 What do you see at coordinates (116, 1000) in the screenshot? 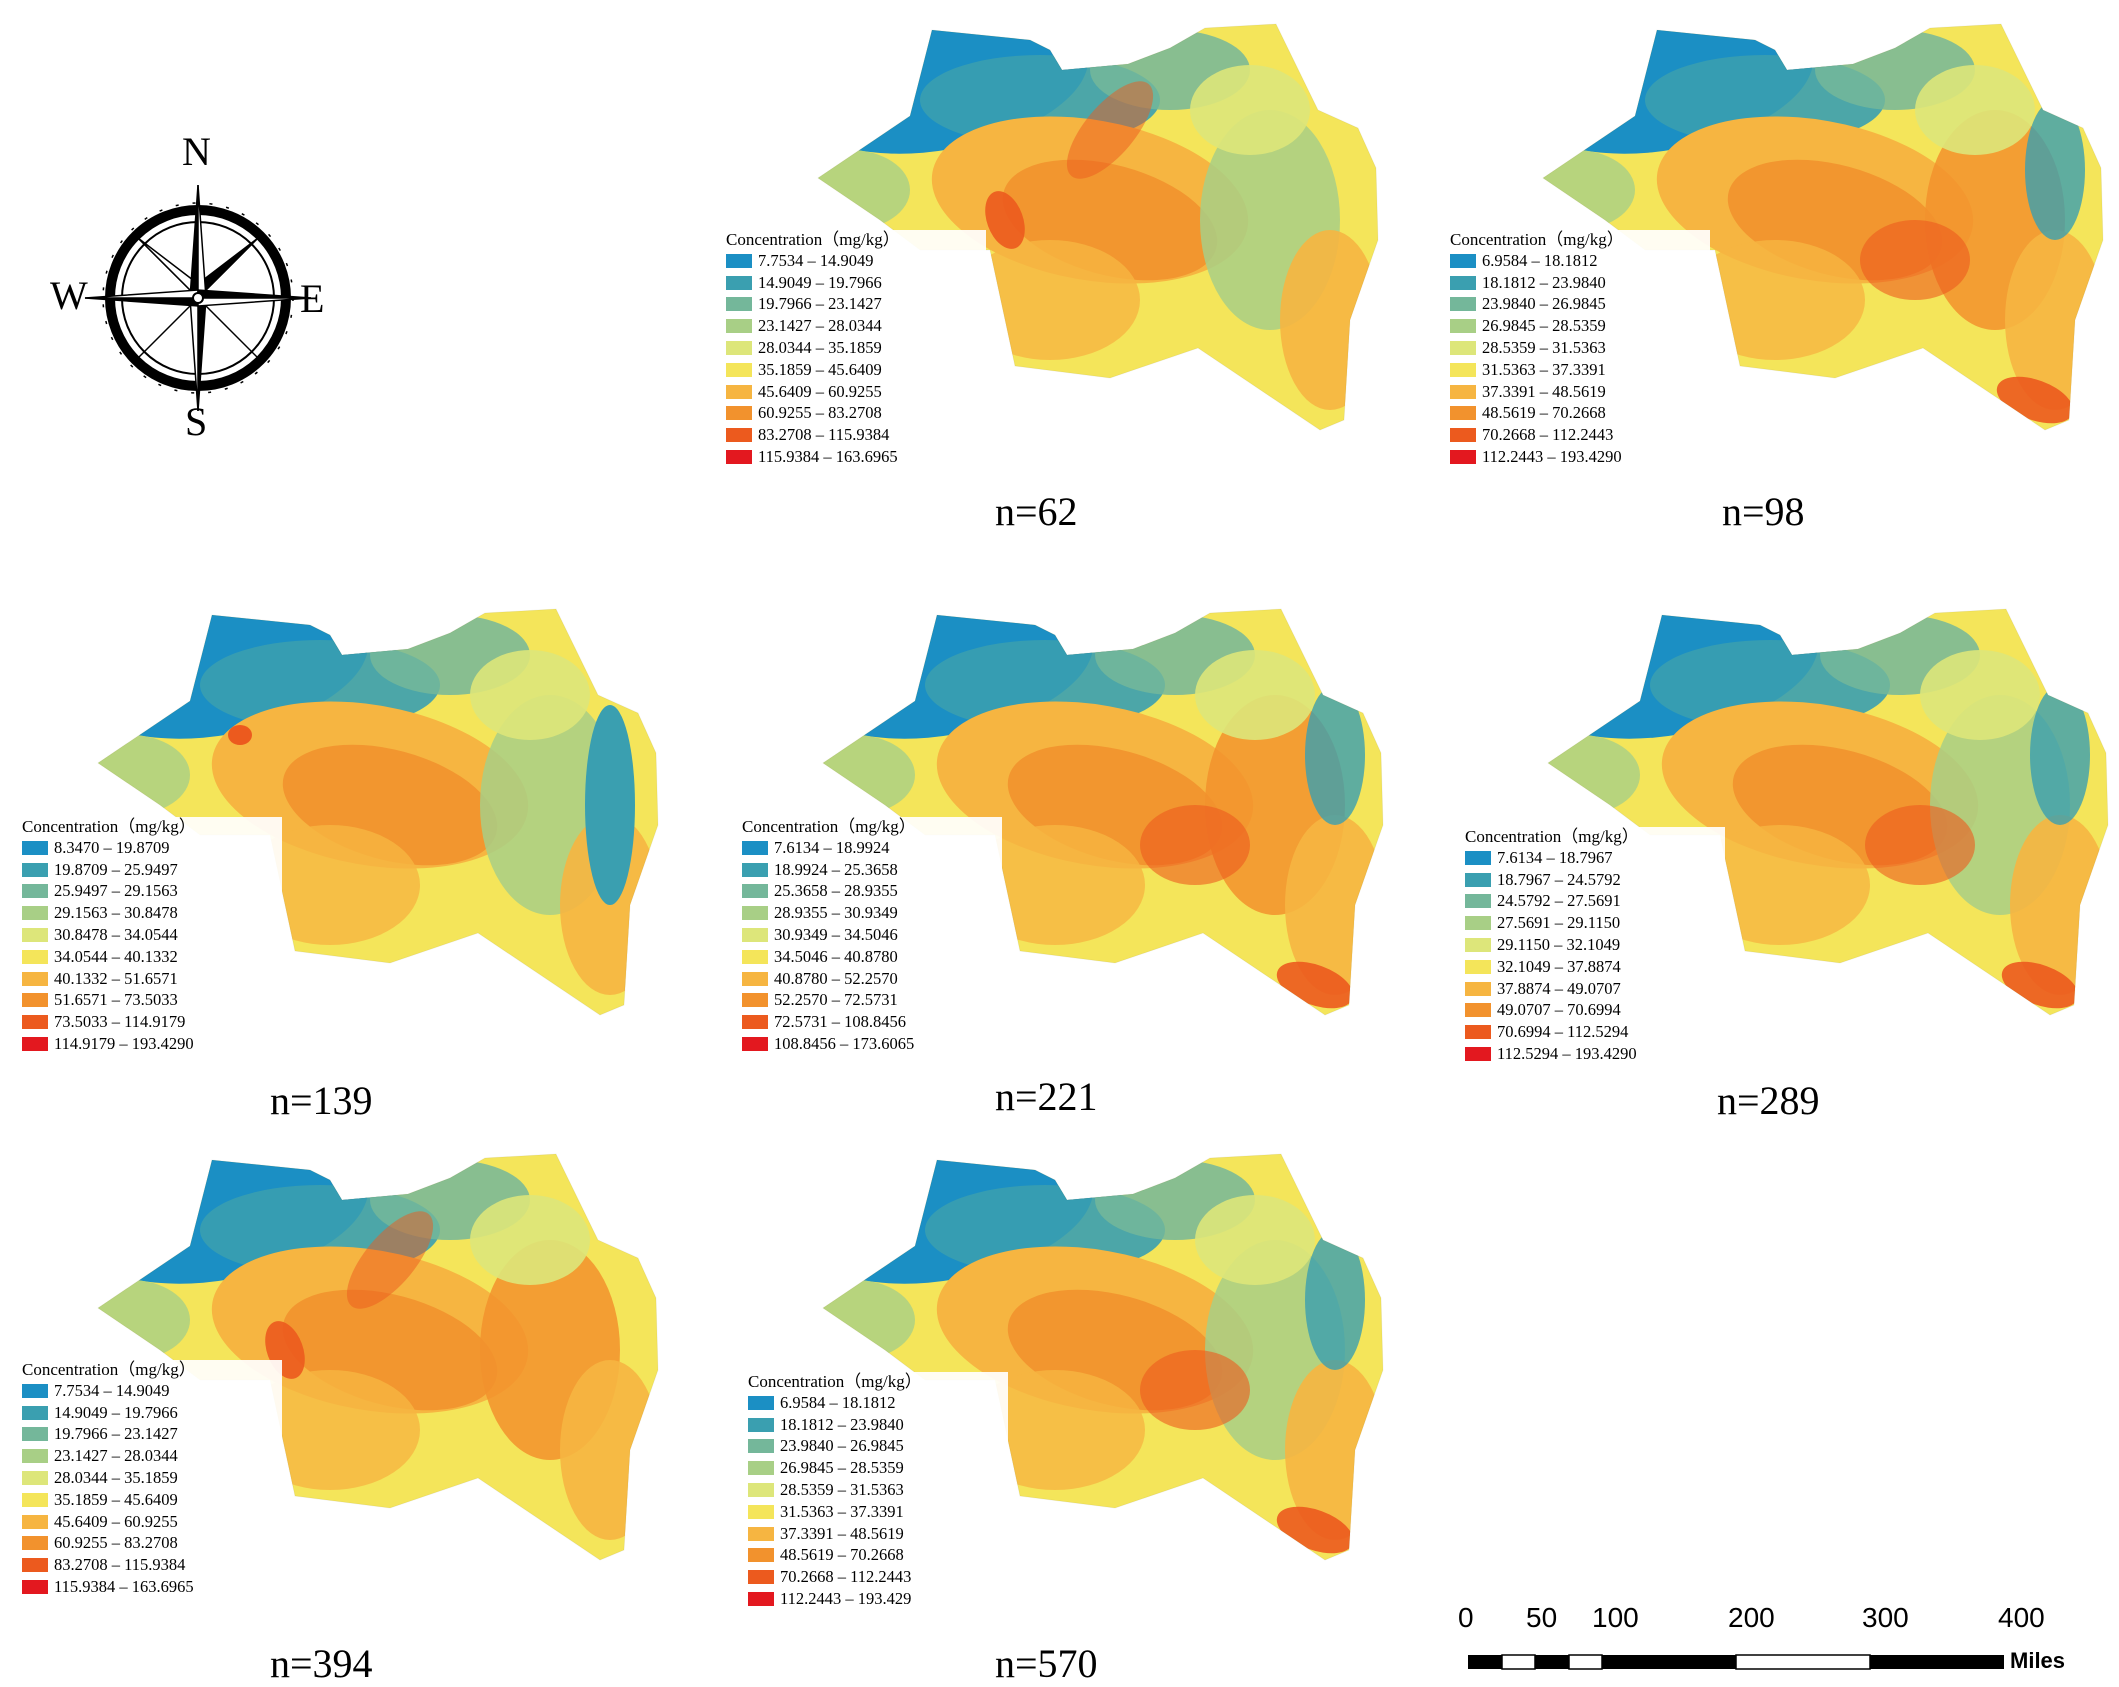
I see `legend-range: 51.6571 – 73.5033` at bounding box center [116, 1000].